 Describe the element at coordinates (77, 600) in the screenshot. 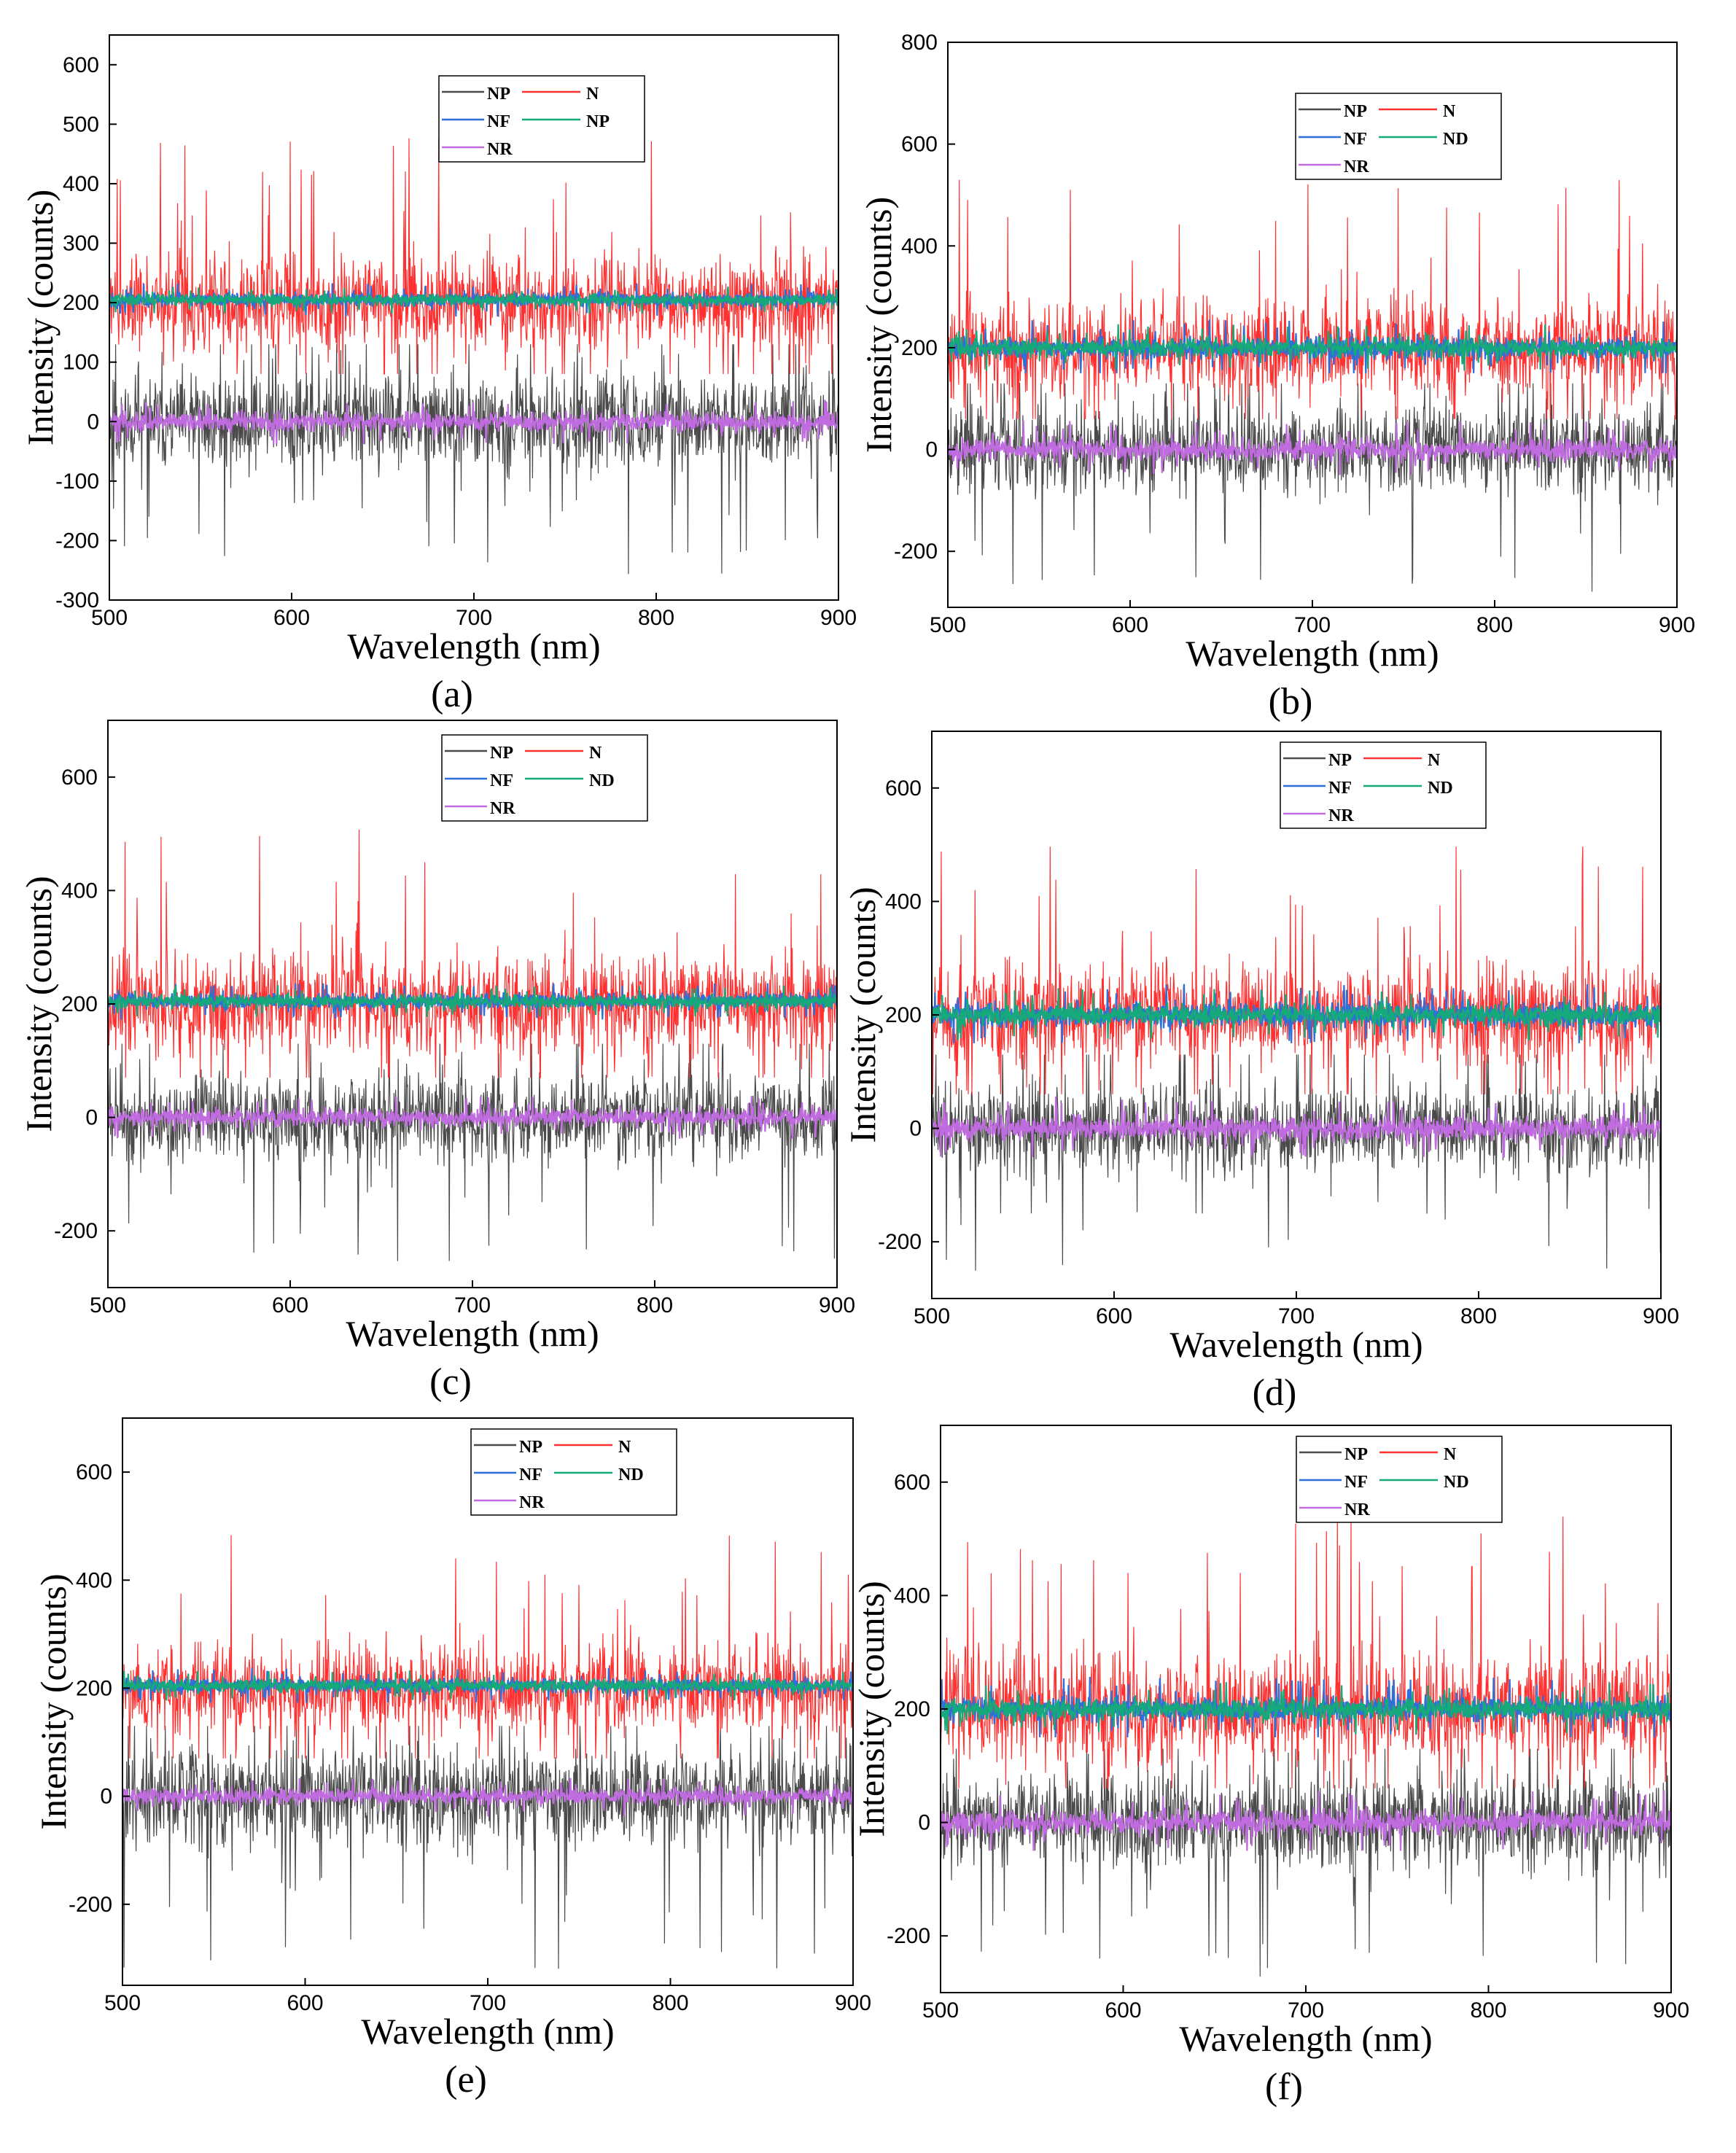

I see `y-tick-label: -300` at that location.